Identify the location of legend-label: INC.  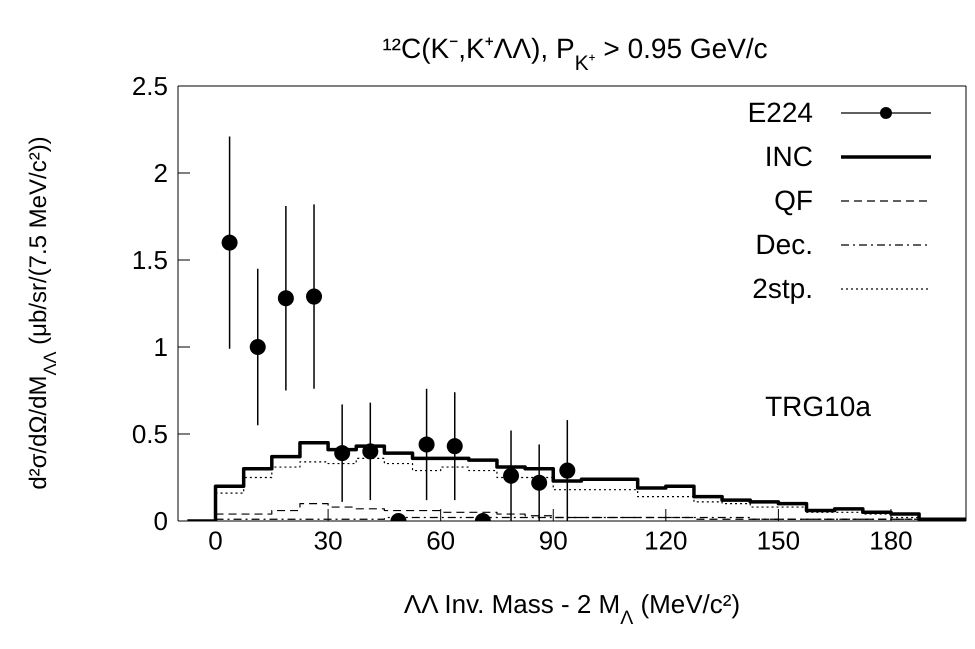
(788, 157).